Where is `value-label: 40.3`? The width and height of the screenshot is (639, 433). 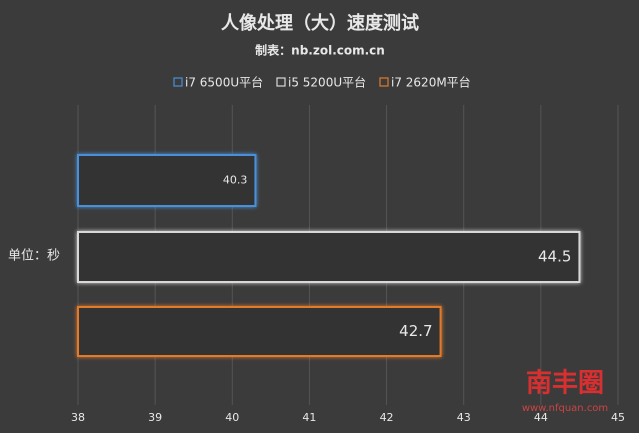
value-label: 40.3 is located at coordinates (235, 180).